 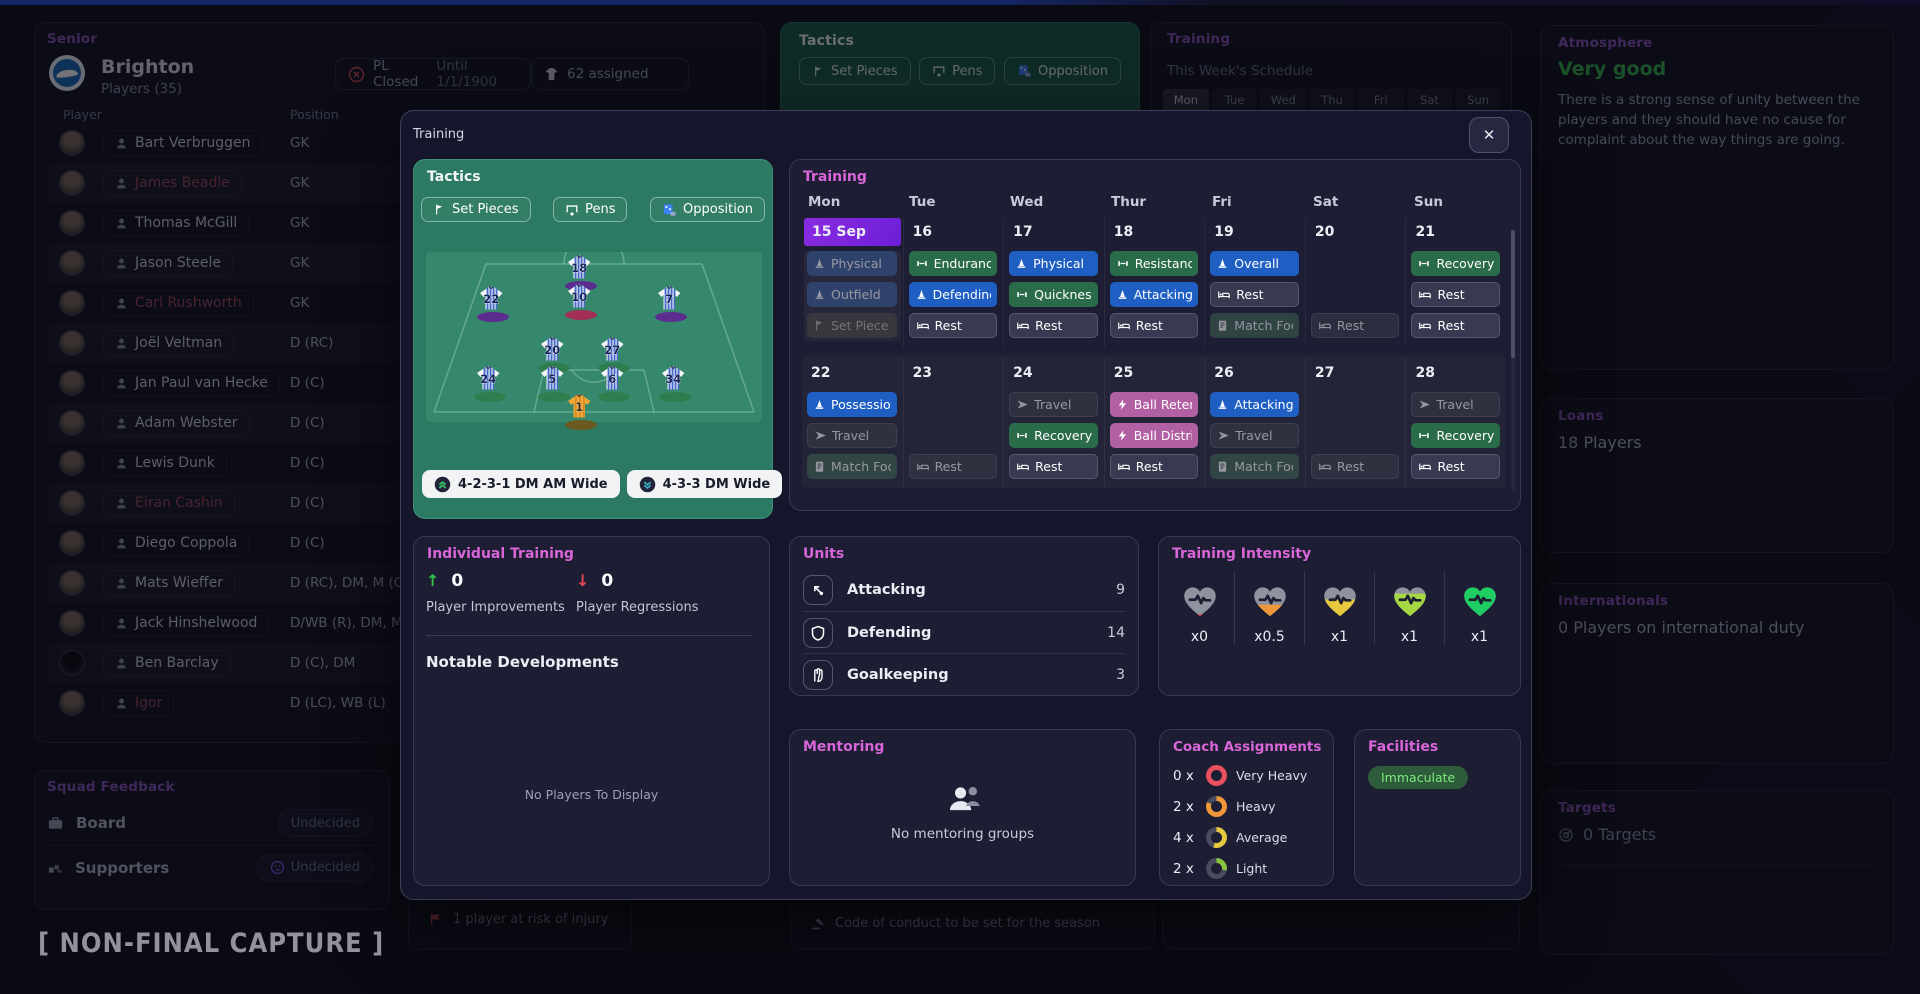 I want to click on tactics-title: Tactics, so click(x=454, y=177).